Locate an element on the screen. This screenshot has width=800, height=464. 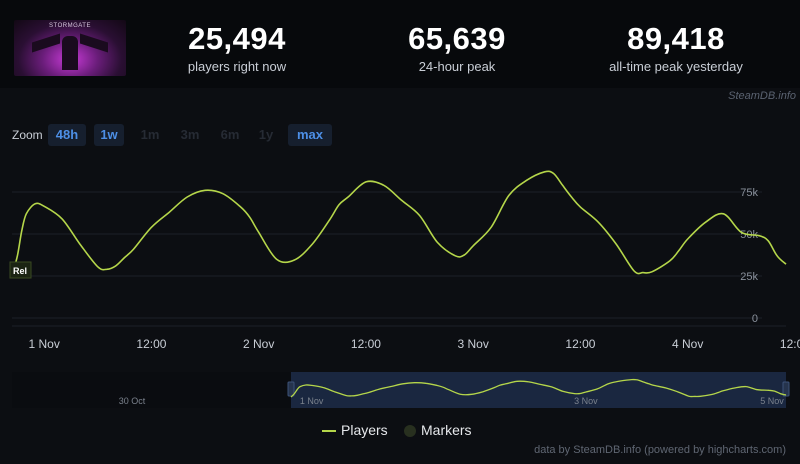
zoom-label: Zoom is located at coordinates (27, 135).